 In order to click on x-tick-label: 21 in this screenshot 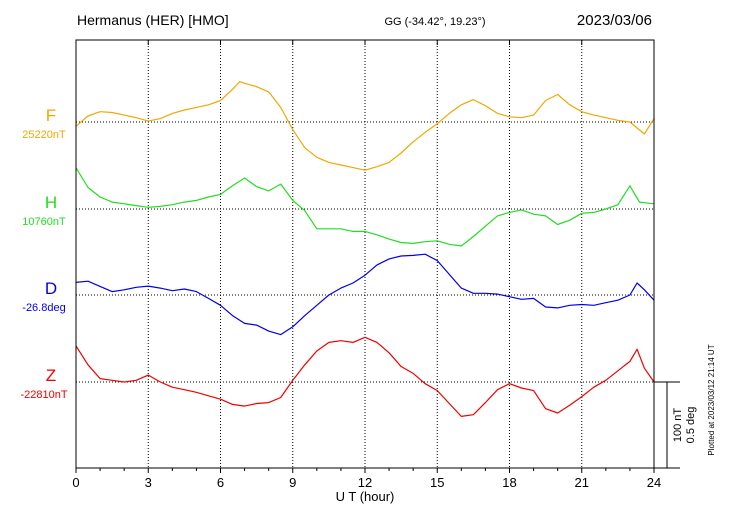, I will do `click(582, 482)`.